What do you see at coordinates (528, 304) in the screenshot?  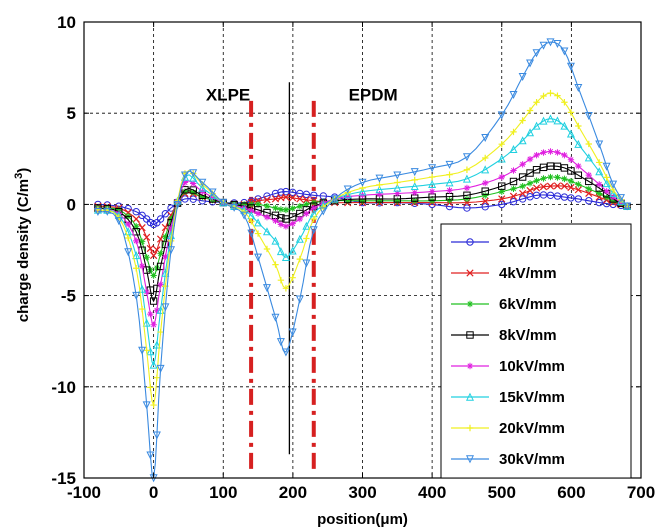 I see `legend-label: 6kV/mm` at bounding box center [528, 304].